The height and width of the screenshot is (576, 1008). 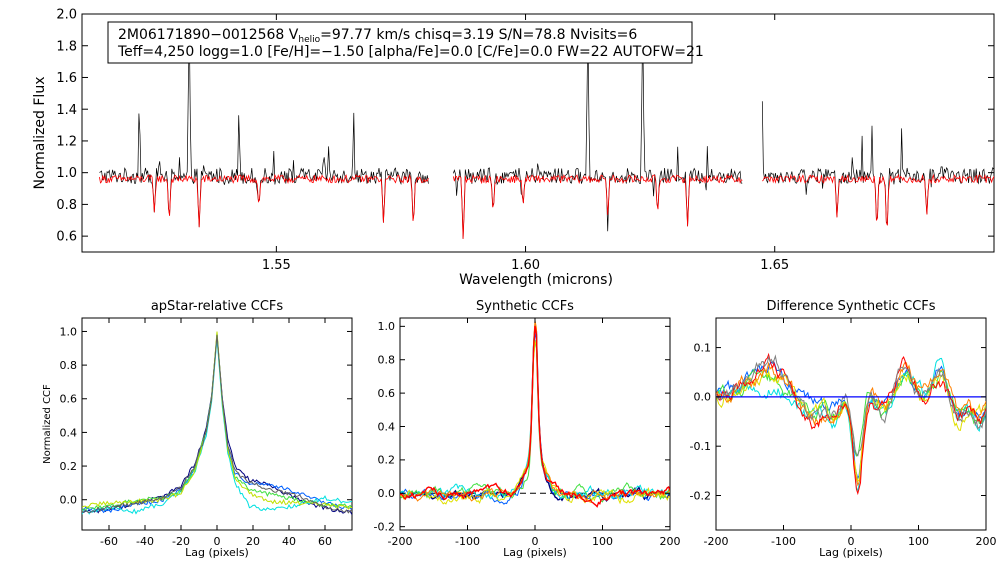 I want to click on spectrum-y-tick-label: 1.0, so click(x=66, y=173).